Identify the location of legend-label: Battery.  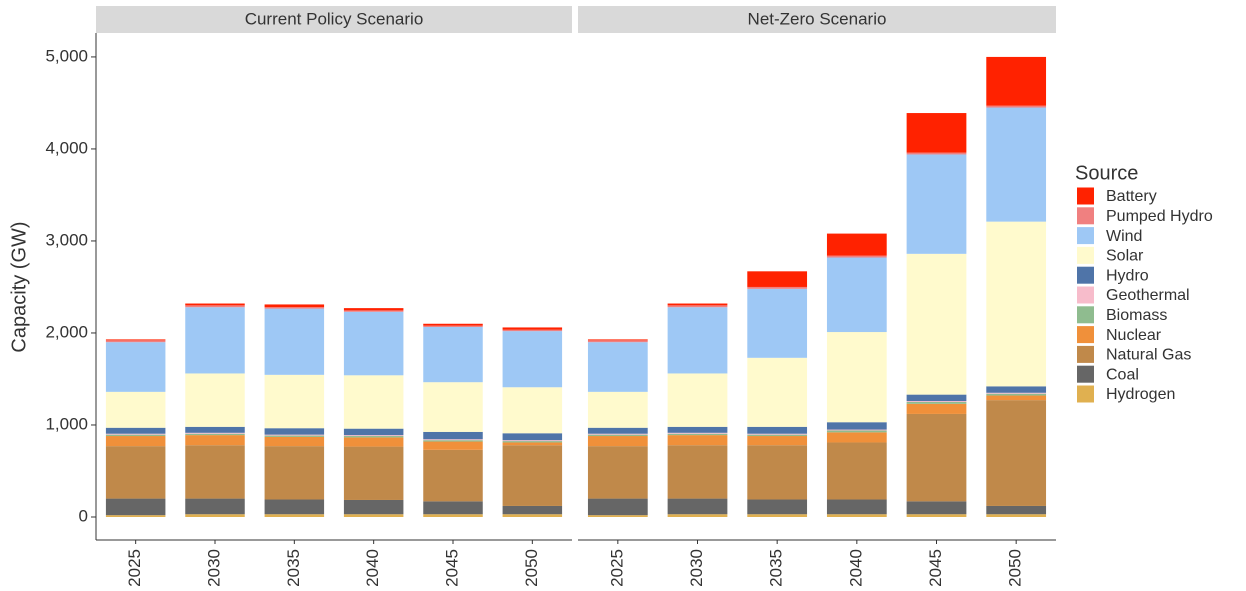
(1131, 196).